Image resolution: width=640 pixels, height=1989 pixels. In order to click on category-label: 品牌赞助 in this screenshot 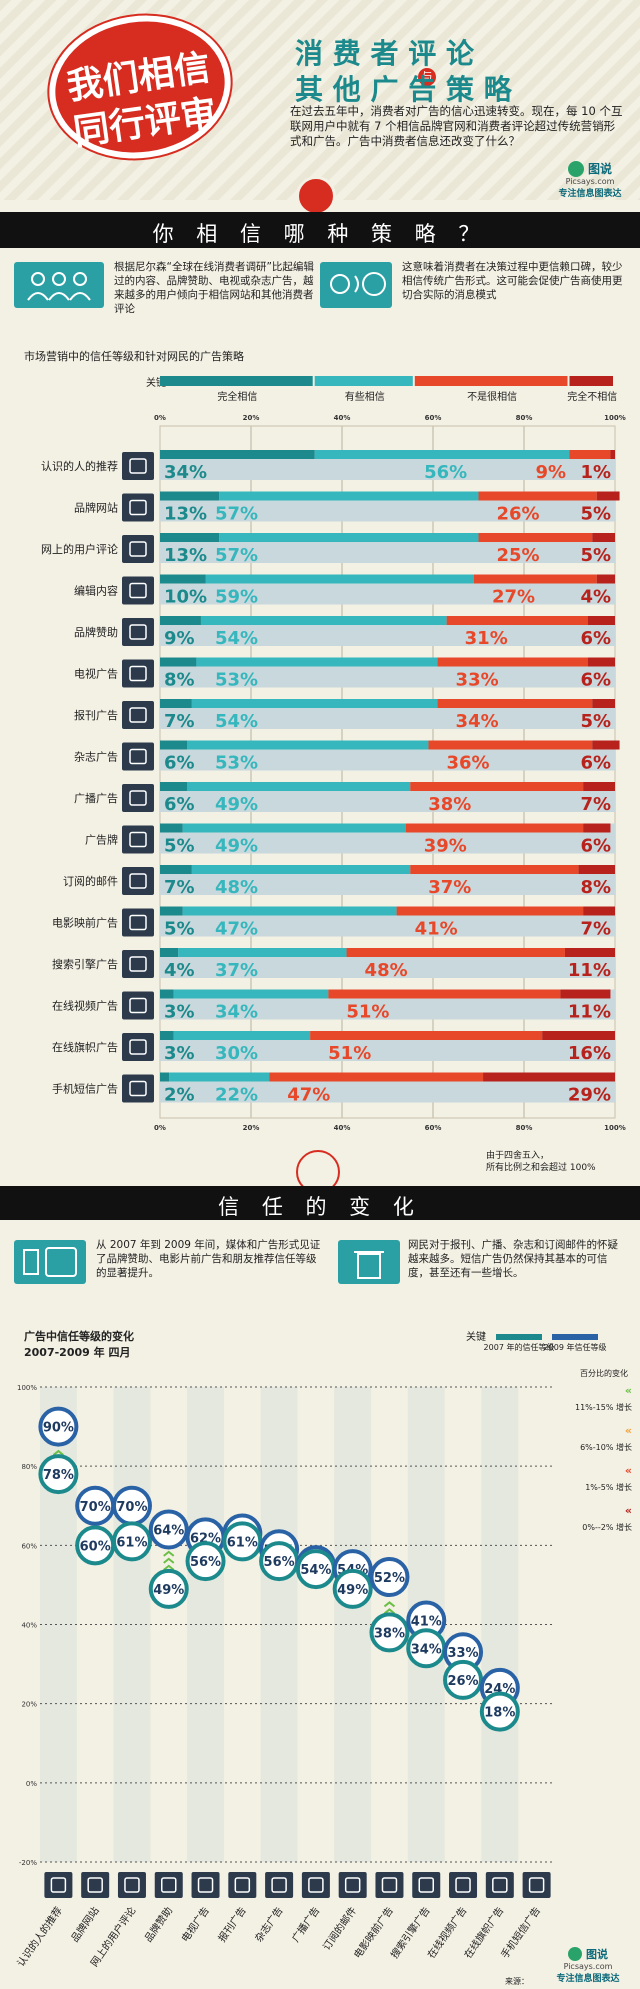, I will do `click(159, 1924)`.